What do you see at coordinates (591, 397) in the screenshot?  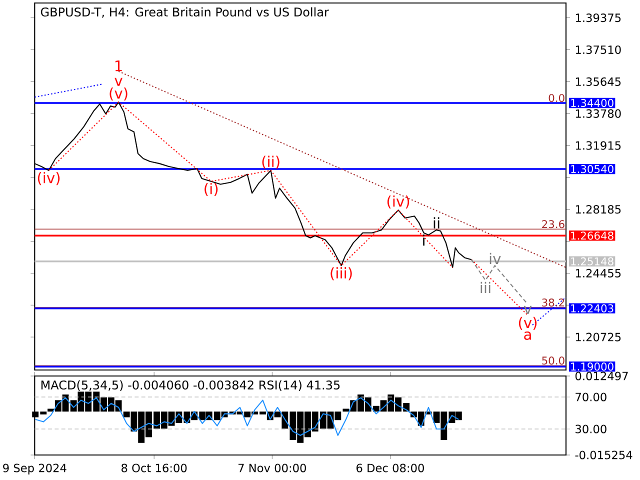 I see `y2-tick-label: 70.00` at bounding box center [591, 397].